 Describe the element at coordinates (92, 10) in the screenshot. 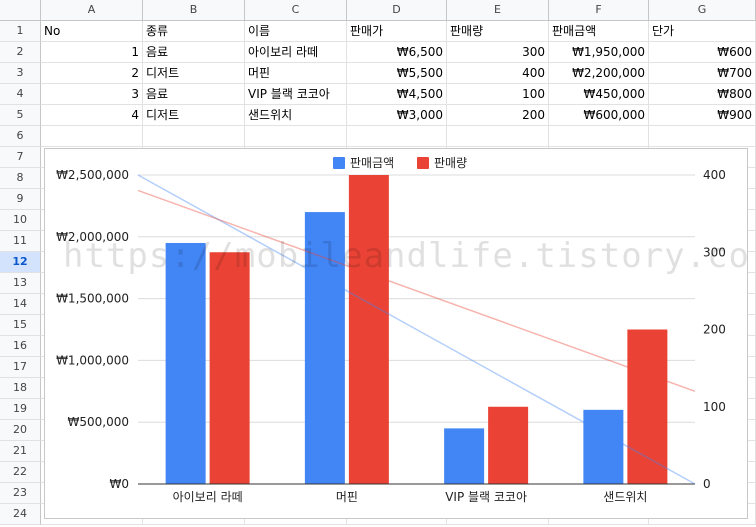

I see `column-header-a: A` at that location.